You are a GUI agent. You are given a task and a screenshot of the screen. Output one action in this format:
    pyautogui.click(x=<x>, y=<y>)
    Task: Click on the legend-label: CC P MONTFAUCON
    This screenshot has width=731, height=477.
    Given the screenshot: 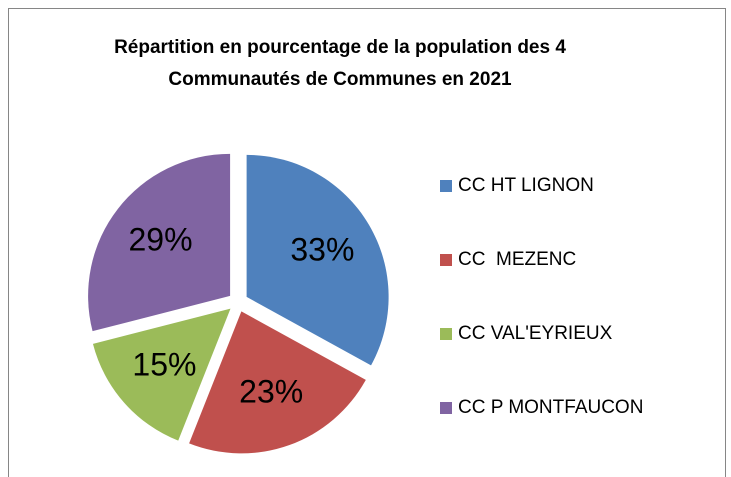 What is the action you would take?
    pyautogui.click(x=550, y=407)
    